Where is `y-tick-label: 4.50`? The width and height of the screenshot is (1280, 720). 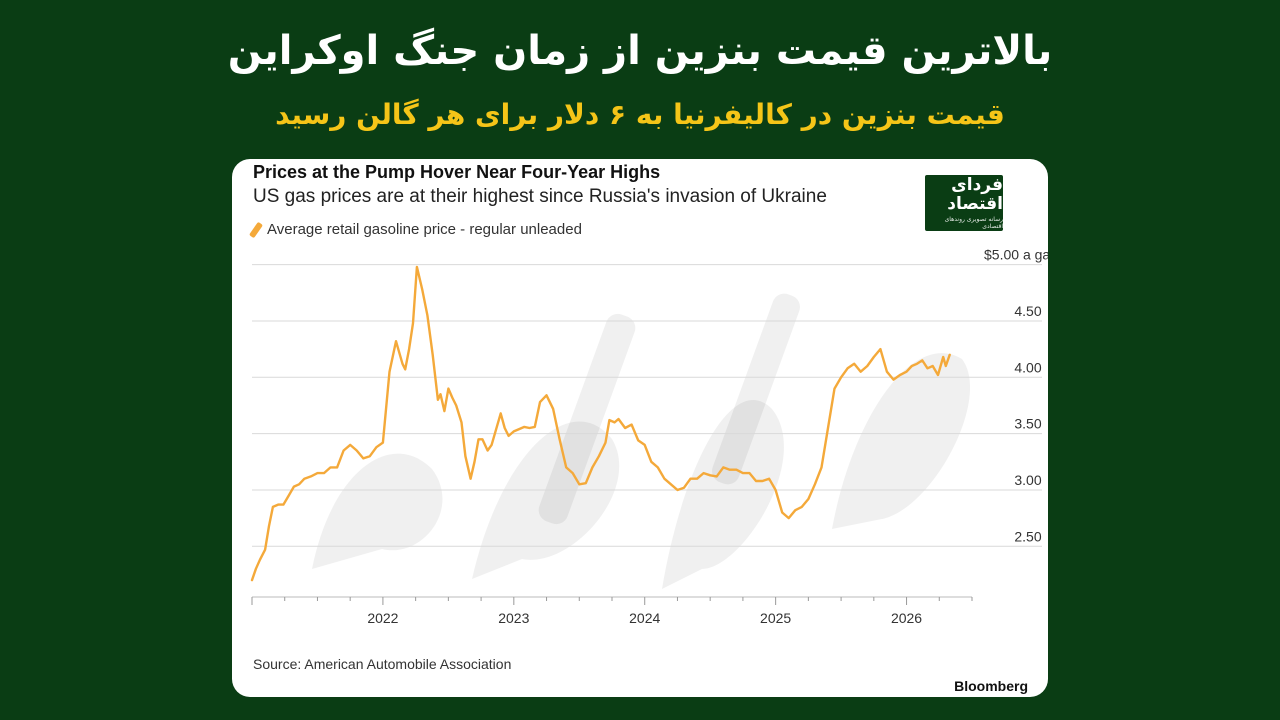
y-tick-label: 4.50 is located at coordinates (1027, 311).